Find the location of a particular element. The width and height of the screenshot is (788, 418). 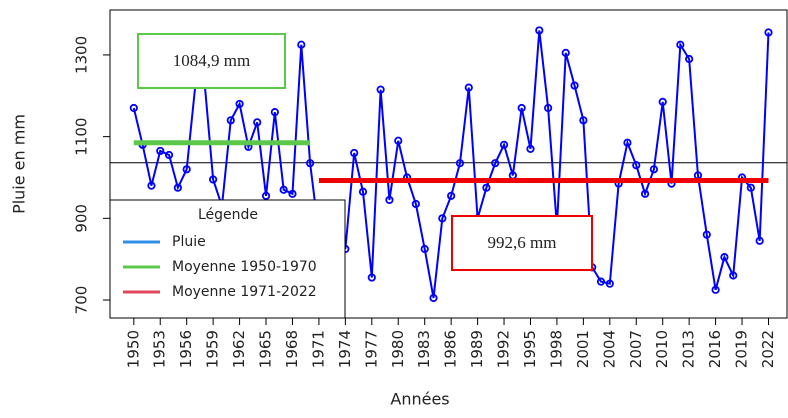

x-tick-label: 2022 is located at coordinates (768, 349).